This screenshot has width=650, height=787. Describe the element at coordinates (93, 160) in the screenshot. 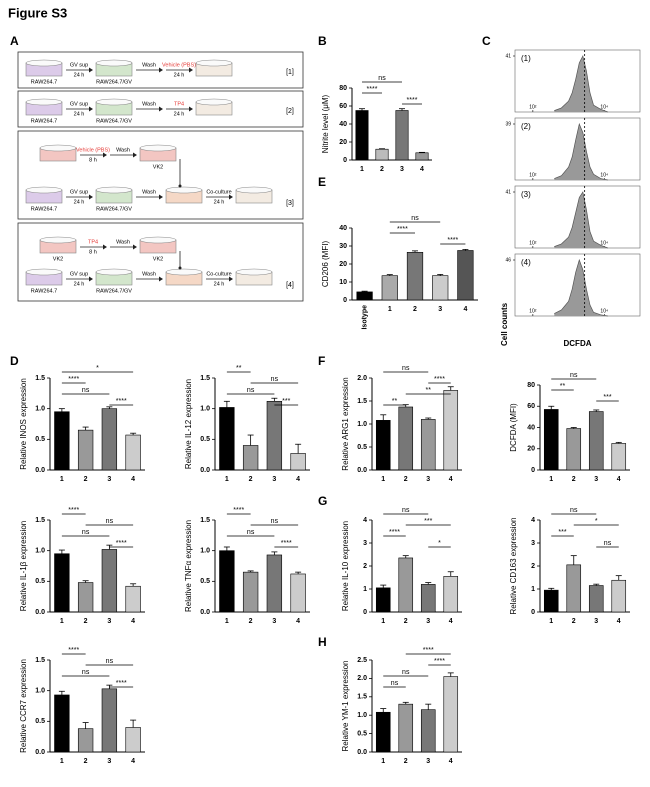

I see `step-time: 8 h` at that location.